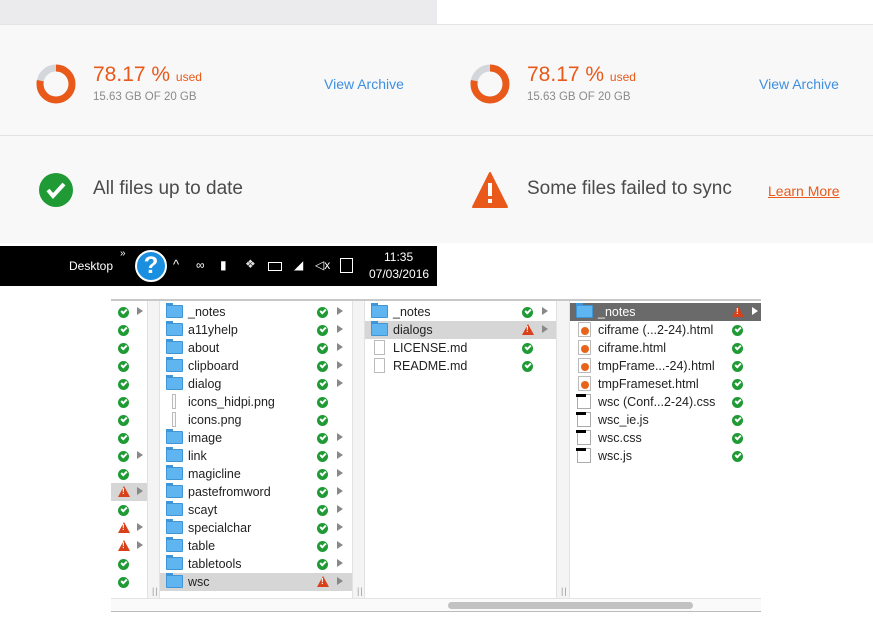  I want to click on item-name: tmpFrame...-24).html, so click(656, 366).